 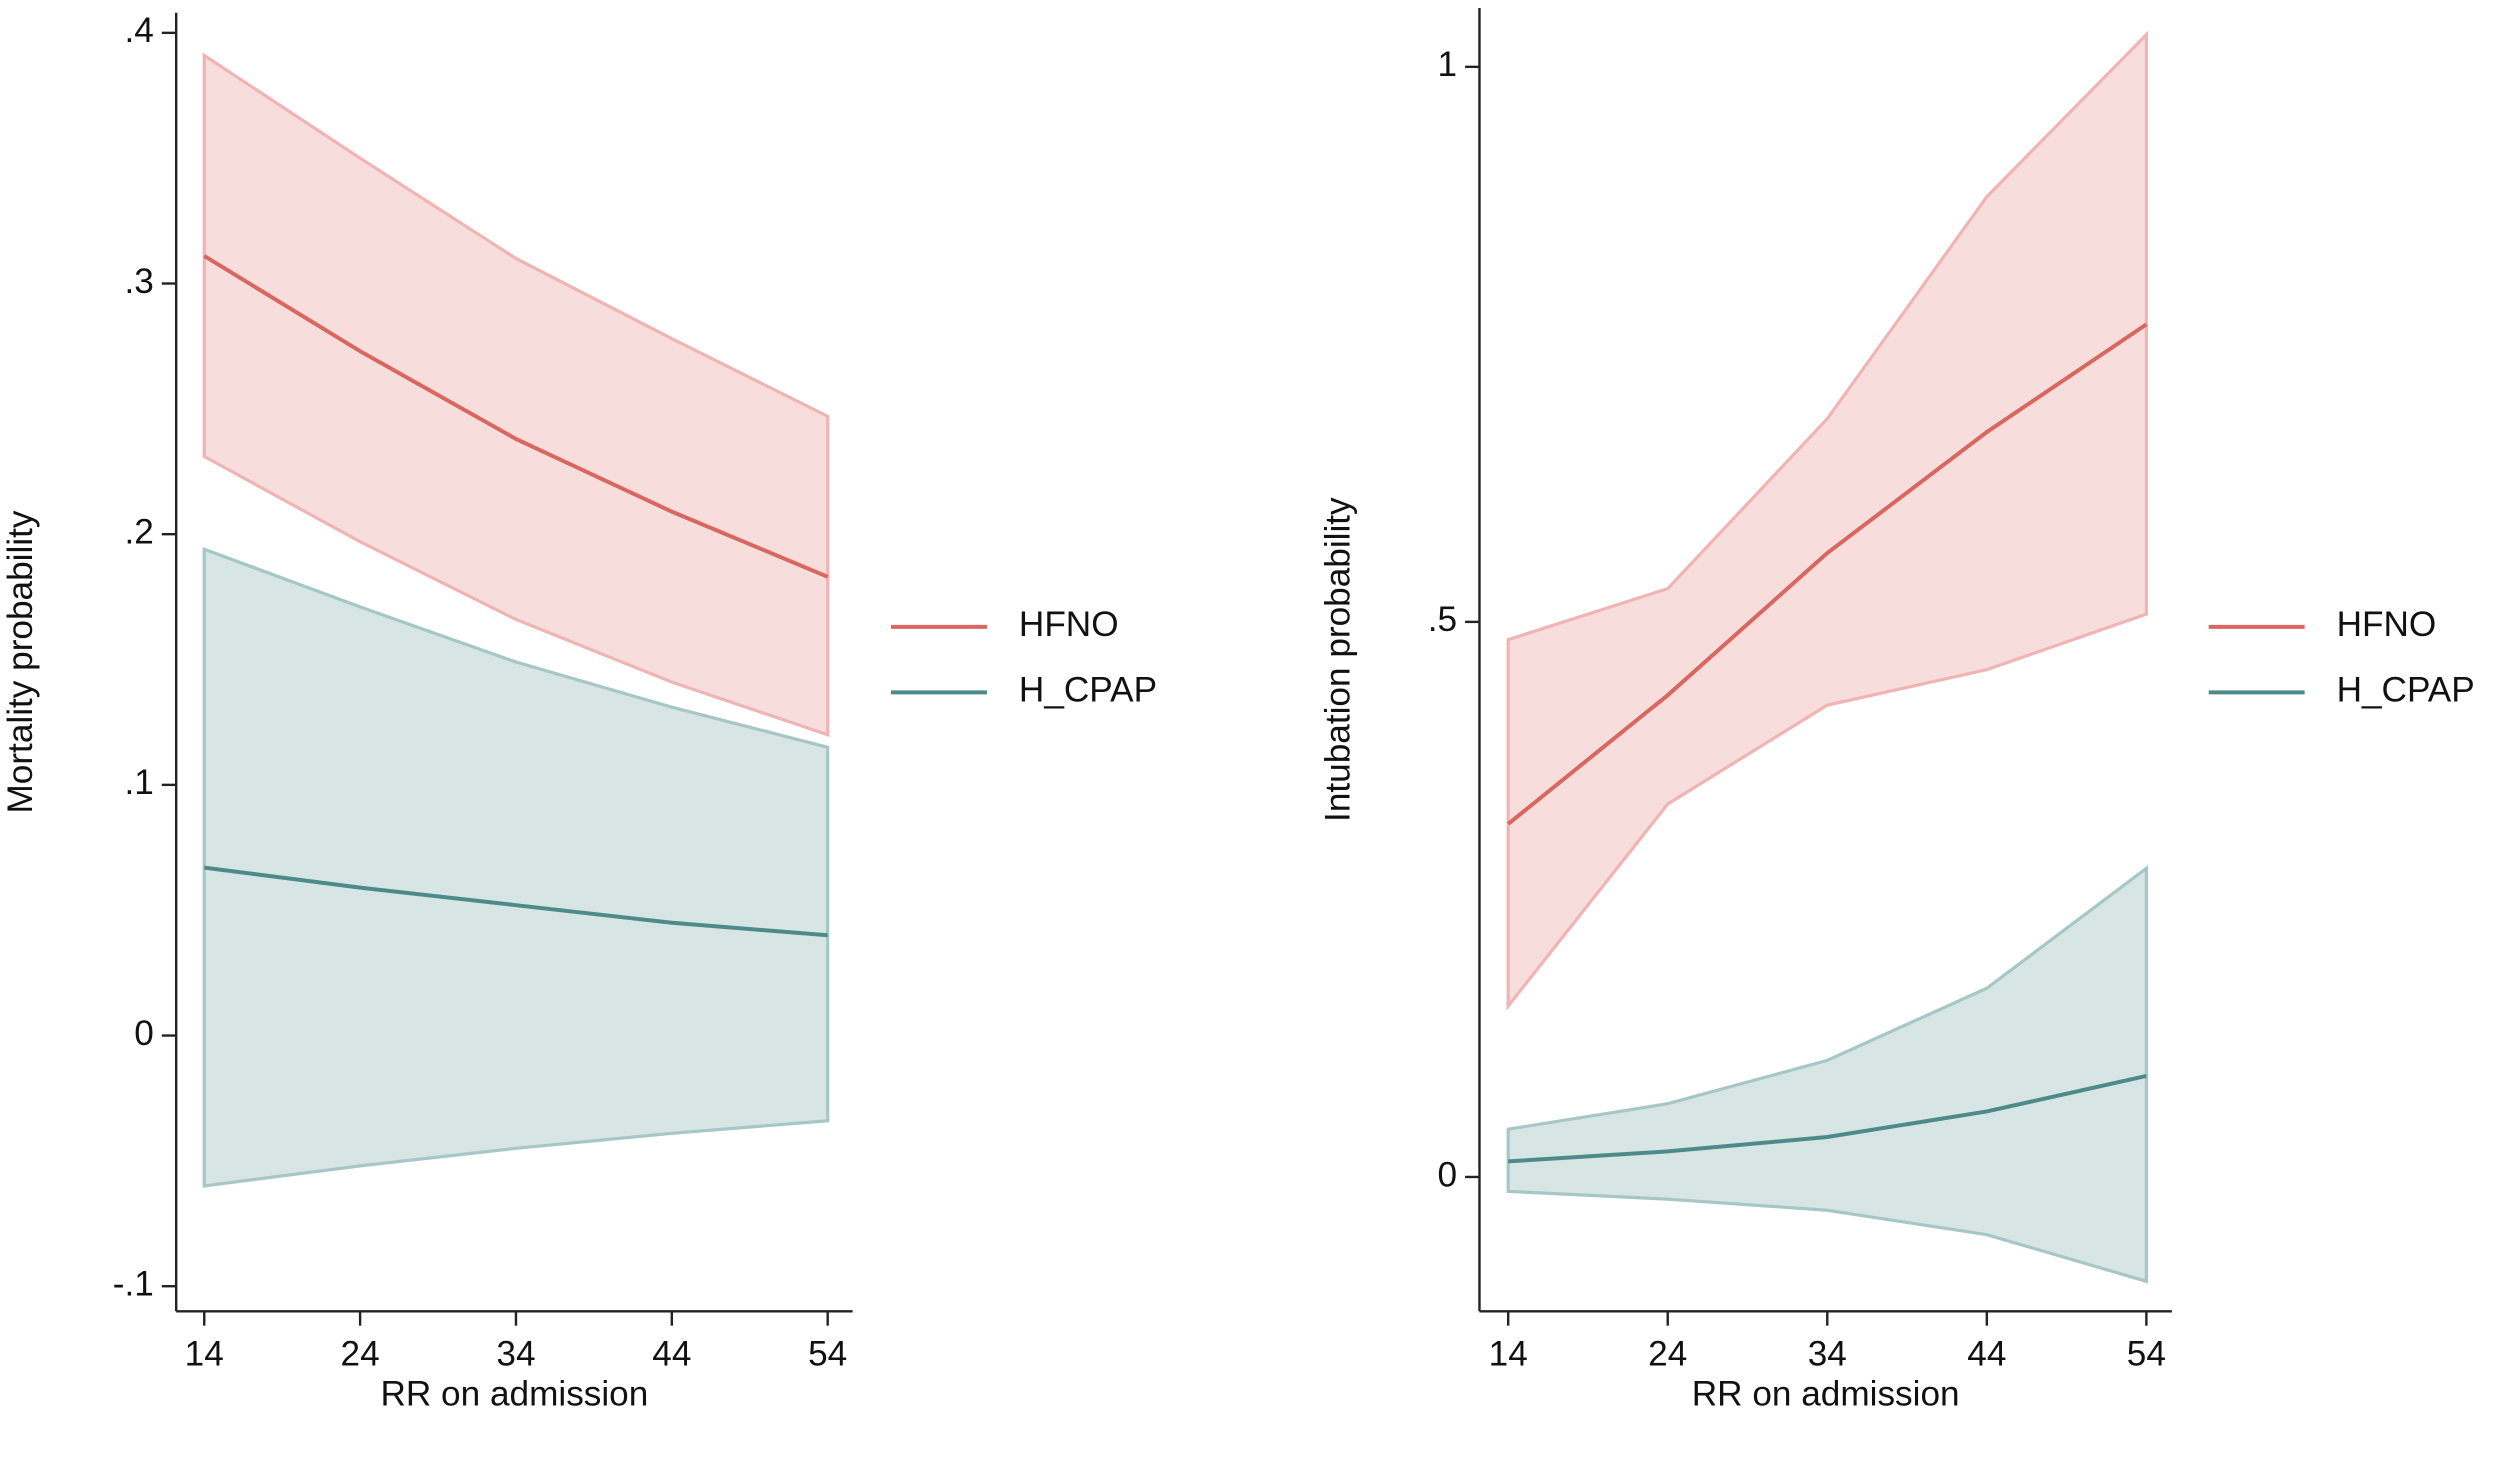 What do you see at coordinates (1442, 619) in the screenshot?
I see `y-tick-label: .5` at bounding box center [1442, 619].